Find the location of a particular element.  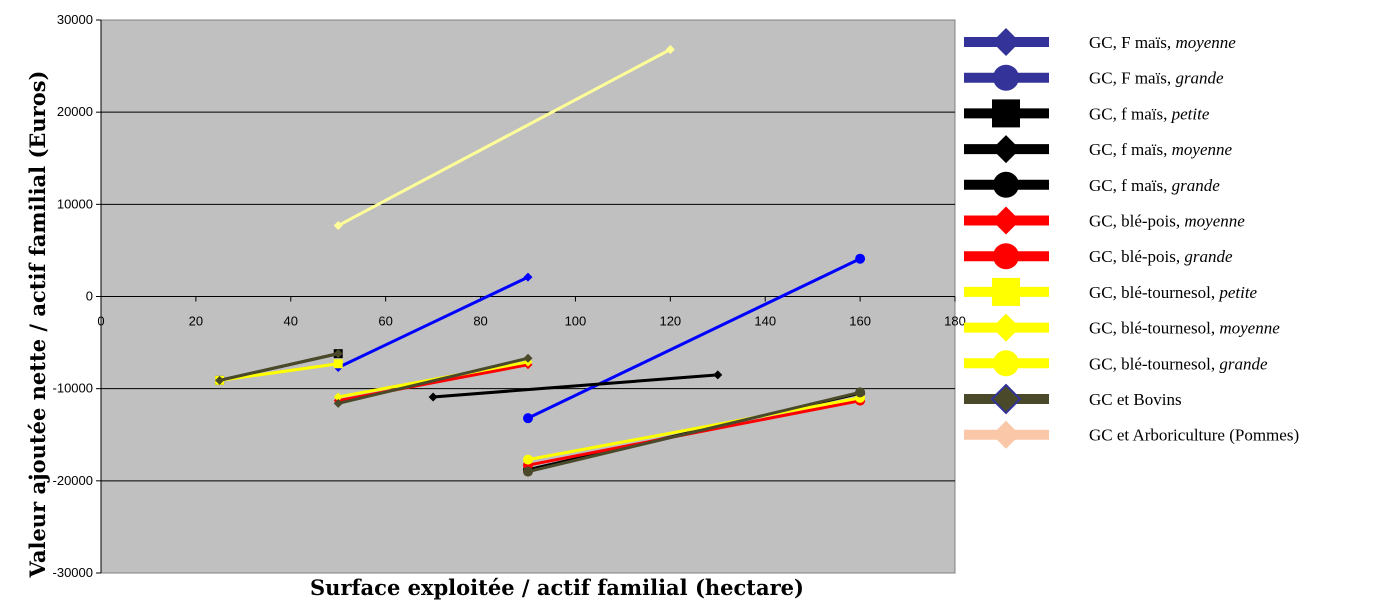

legend-item: GC, f maïs, grande is located at coordinates (1092, 184).